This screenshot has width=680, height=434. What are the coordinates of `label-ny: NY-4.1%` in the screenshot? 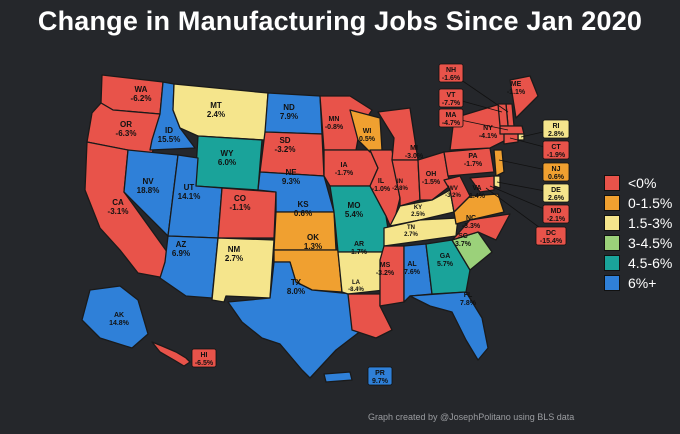 It's located at (488, 132).